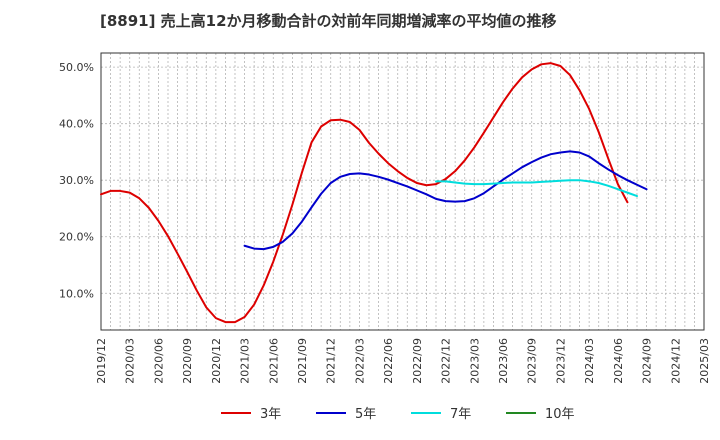  I want to click on x-tick-label: 2022/12, so click(446, 361).